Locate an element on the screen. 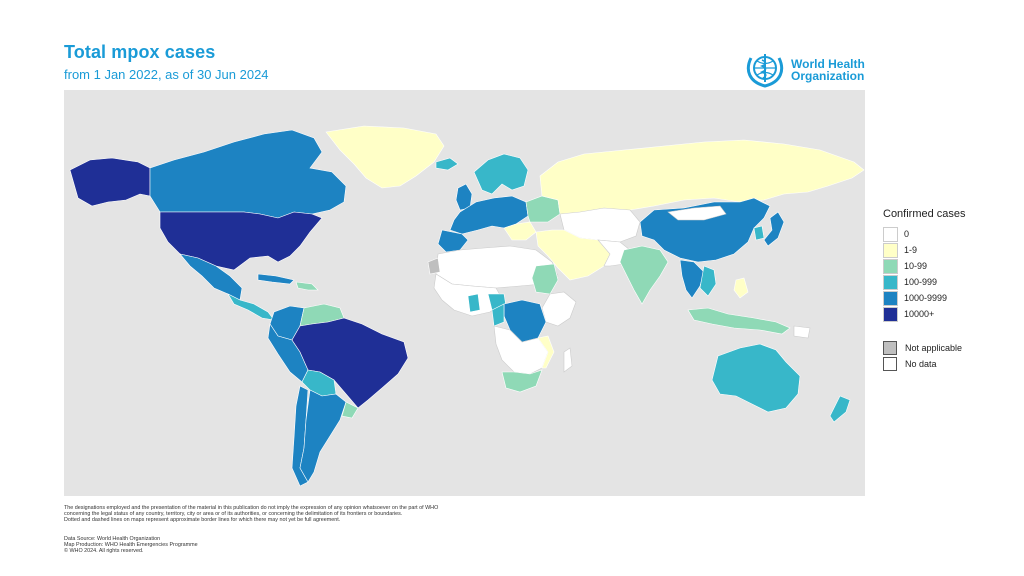 The image size is (1024, 576). country-south-korea is located at coordinates (759, 233).